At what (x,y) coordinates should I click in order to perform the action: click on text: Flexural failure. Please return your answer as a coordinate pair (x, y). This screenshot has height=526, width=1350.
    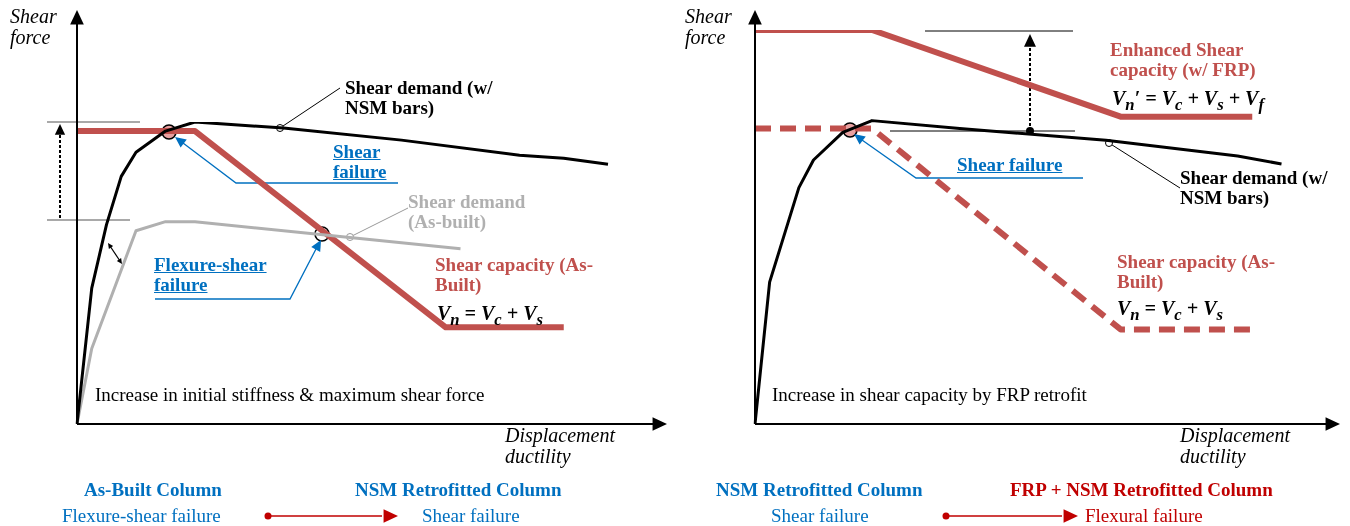
    Looking at the image, I should click on (1144, 515).